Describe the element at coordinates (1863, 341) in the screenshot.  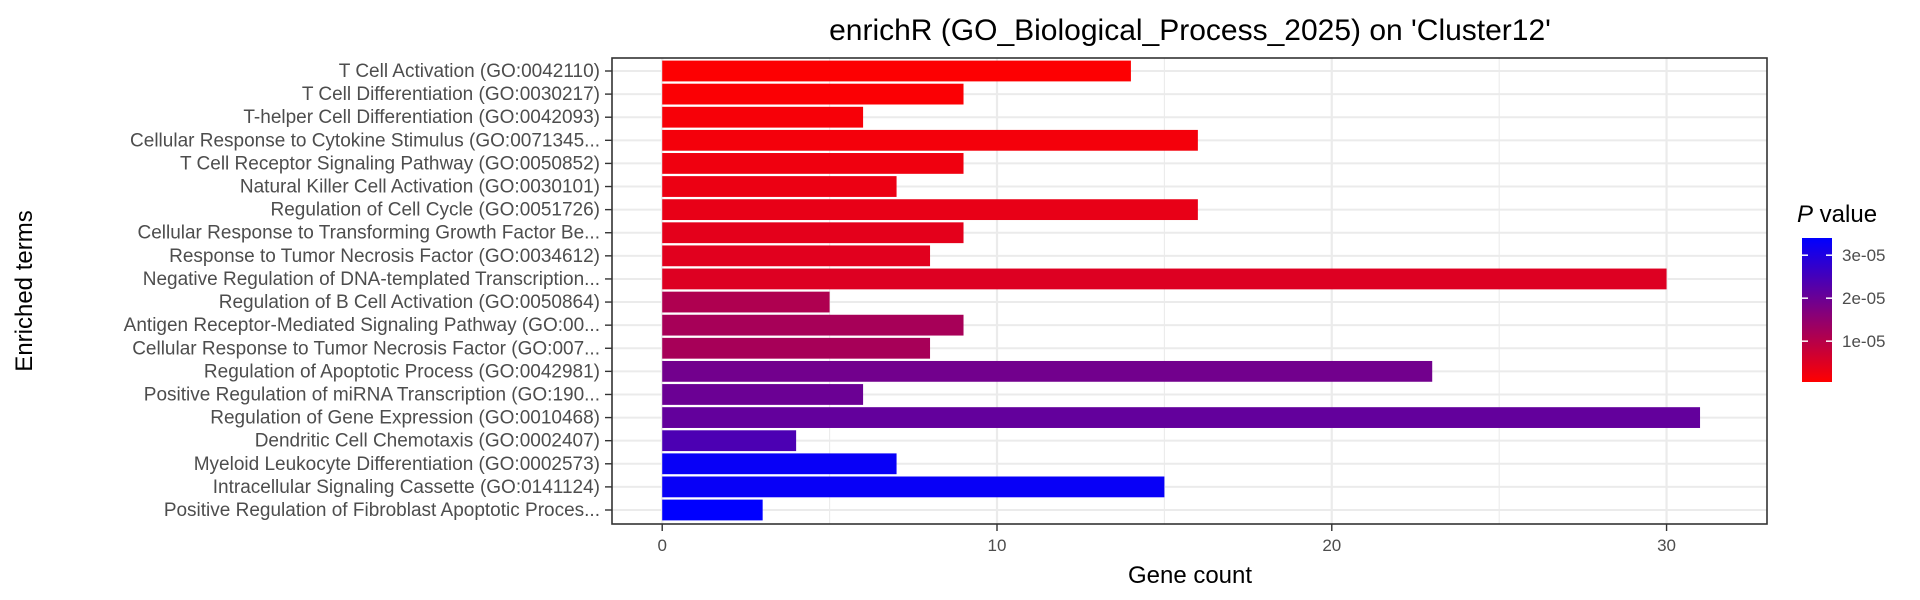
I see `legend-tick-label: 1e-05` at that location.